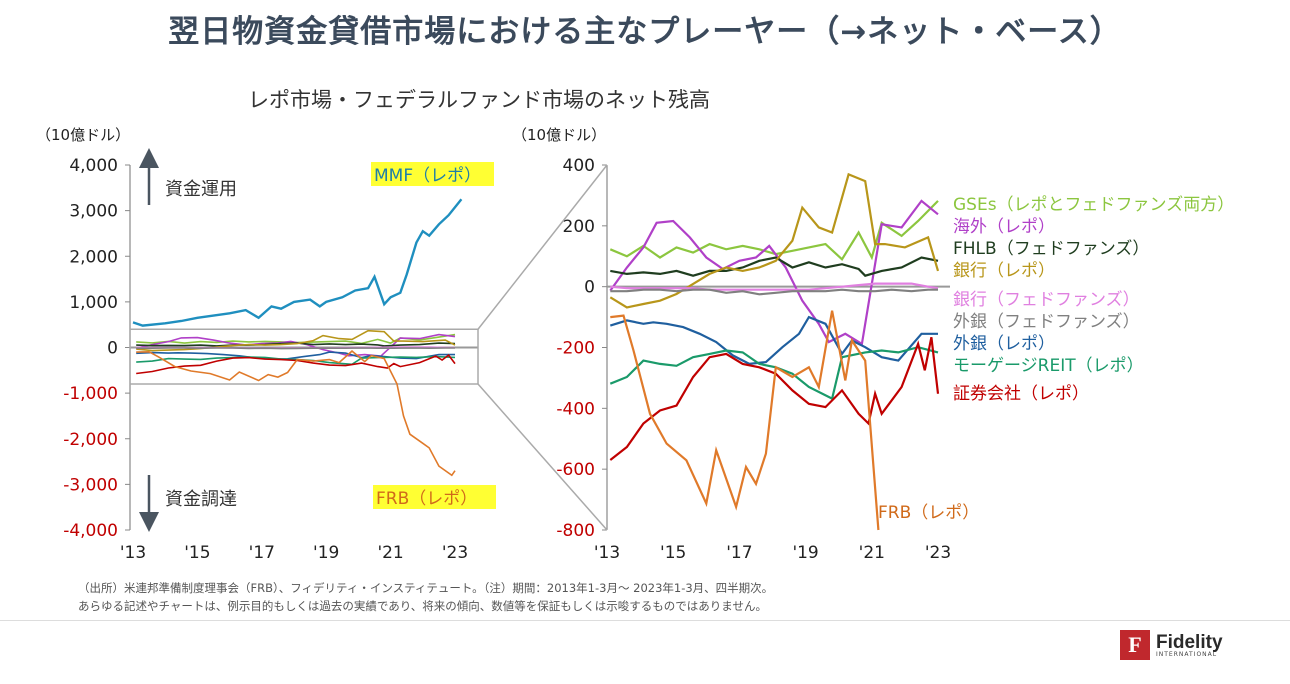  What do you see at coordinates (426, 499) in the screenshot?
I see `frb-label: FRB（レポ）` at bounding box center [426, 499].